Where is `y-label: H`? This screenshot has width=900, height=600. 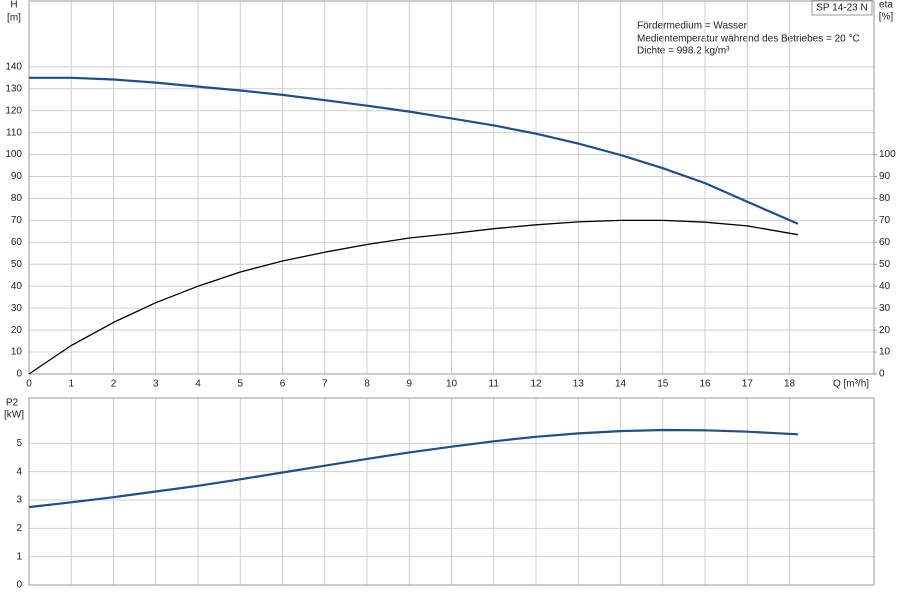 y-label: H is located at coordinates (13, 5).